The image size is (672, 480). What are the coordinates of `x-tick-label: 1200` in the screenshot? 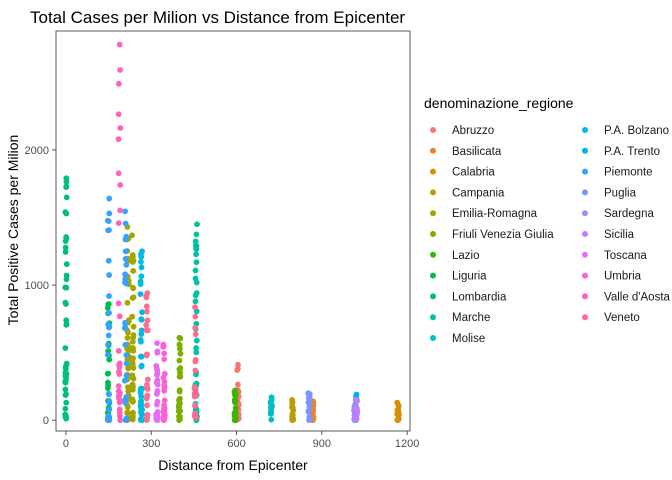 It's located at (407, 444).